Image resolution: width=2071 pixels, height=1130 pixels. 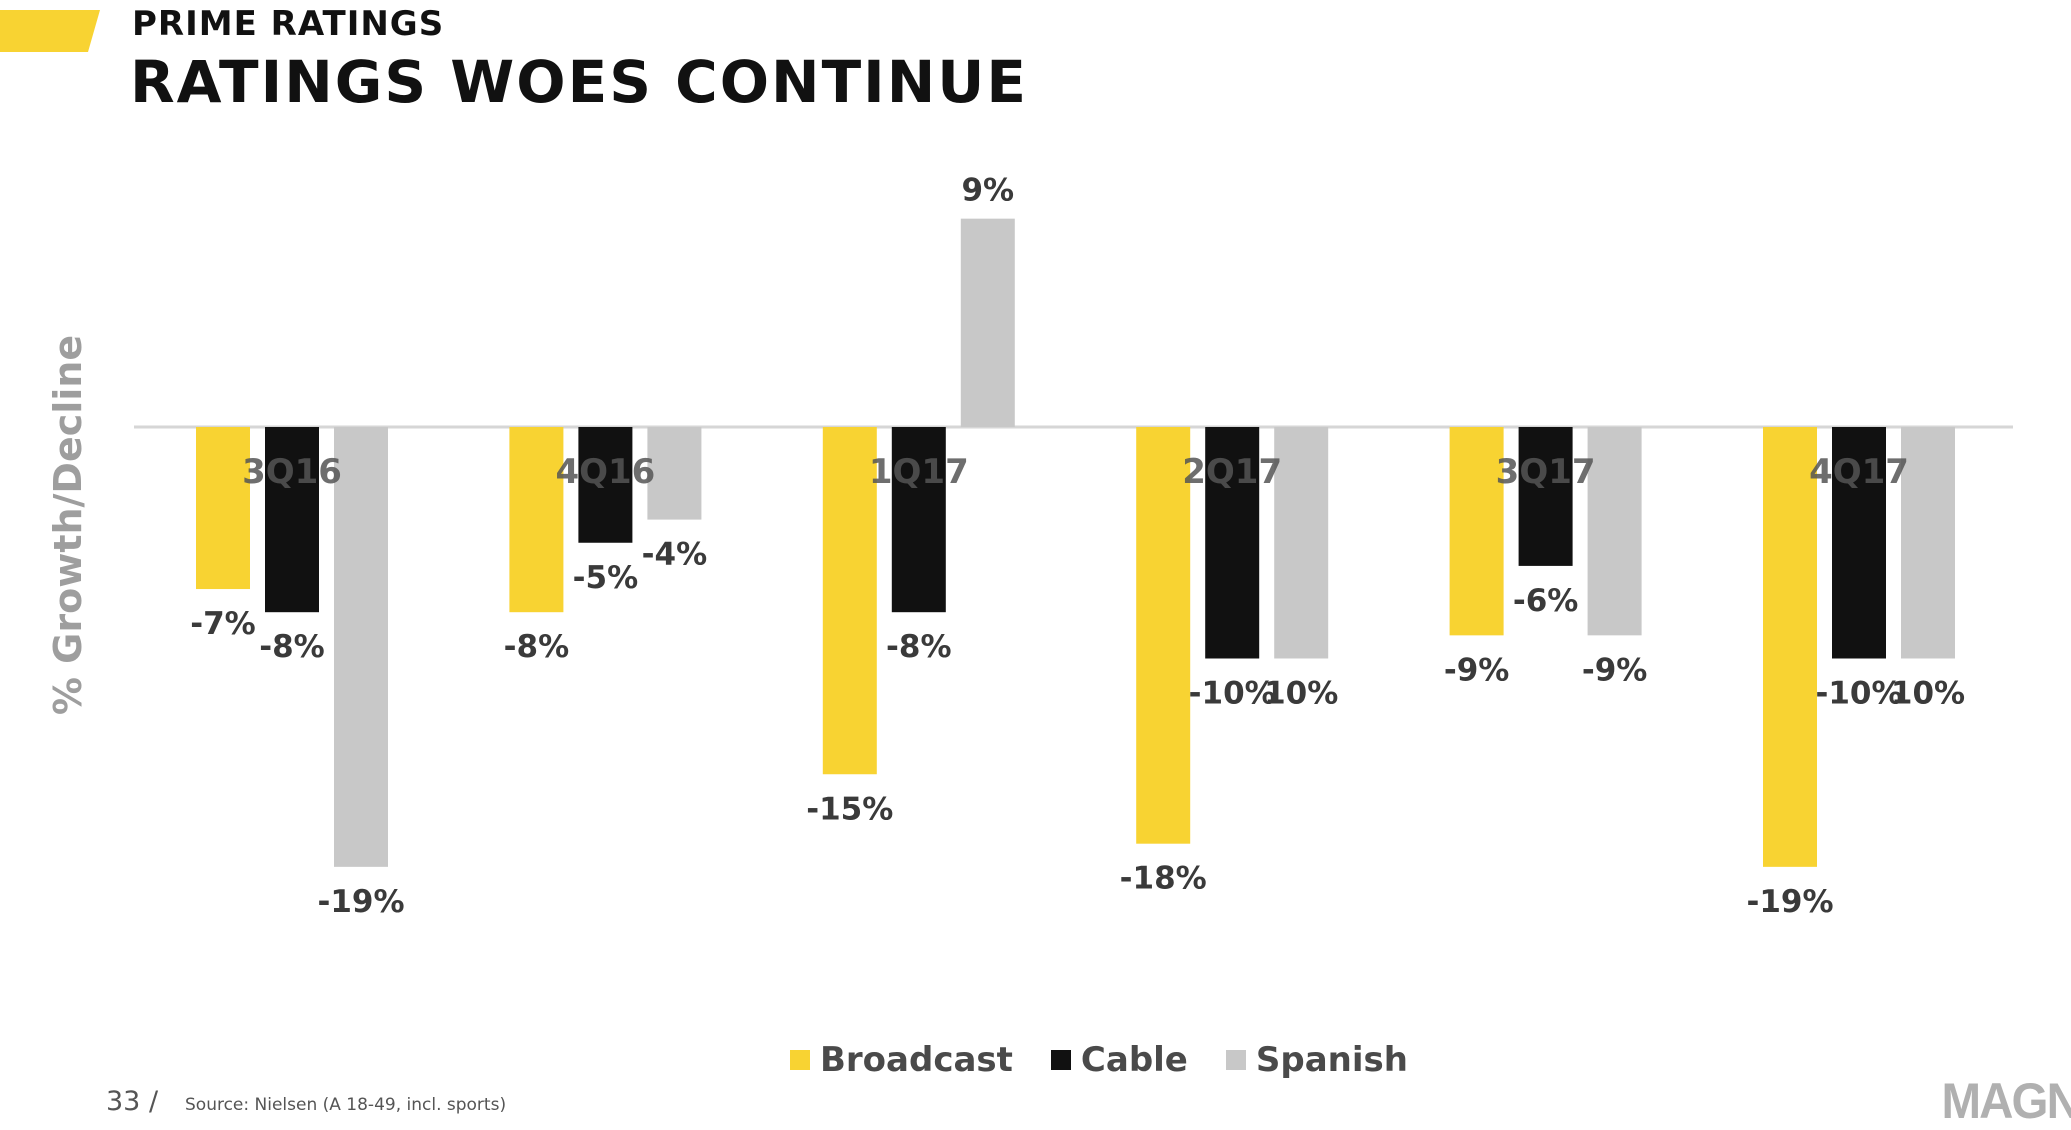 What do you see at coordinates (606, 578) in the screenshot?
I see `value-label-cable-4q16: -5%` at bounding box center [606, 578].